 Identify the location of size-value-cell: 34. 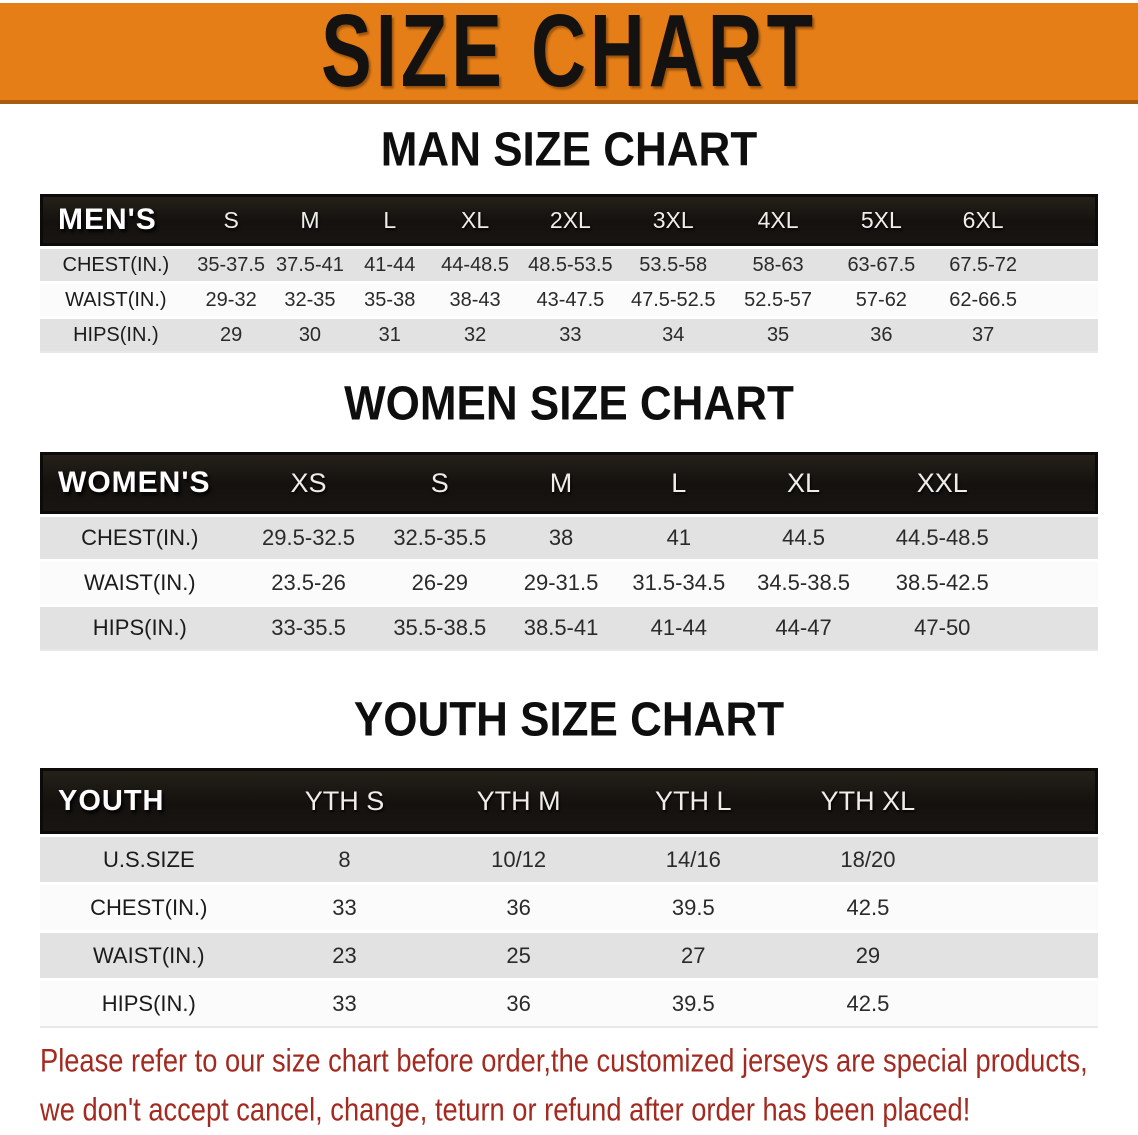
(673, 334).